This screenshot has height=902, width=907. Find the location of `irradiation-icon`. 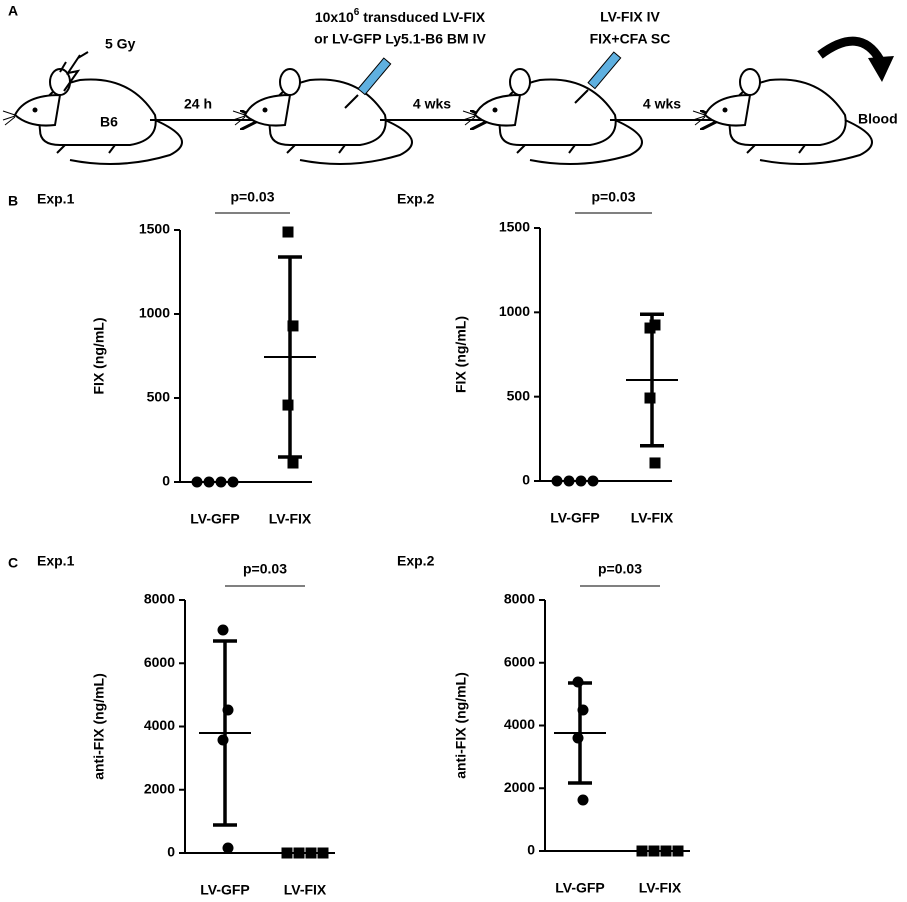

irradiation-icon is located at coordinates (74, 71).